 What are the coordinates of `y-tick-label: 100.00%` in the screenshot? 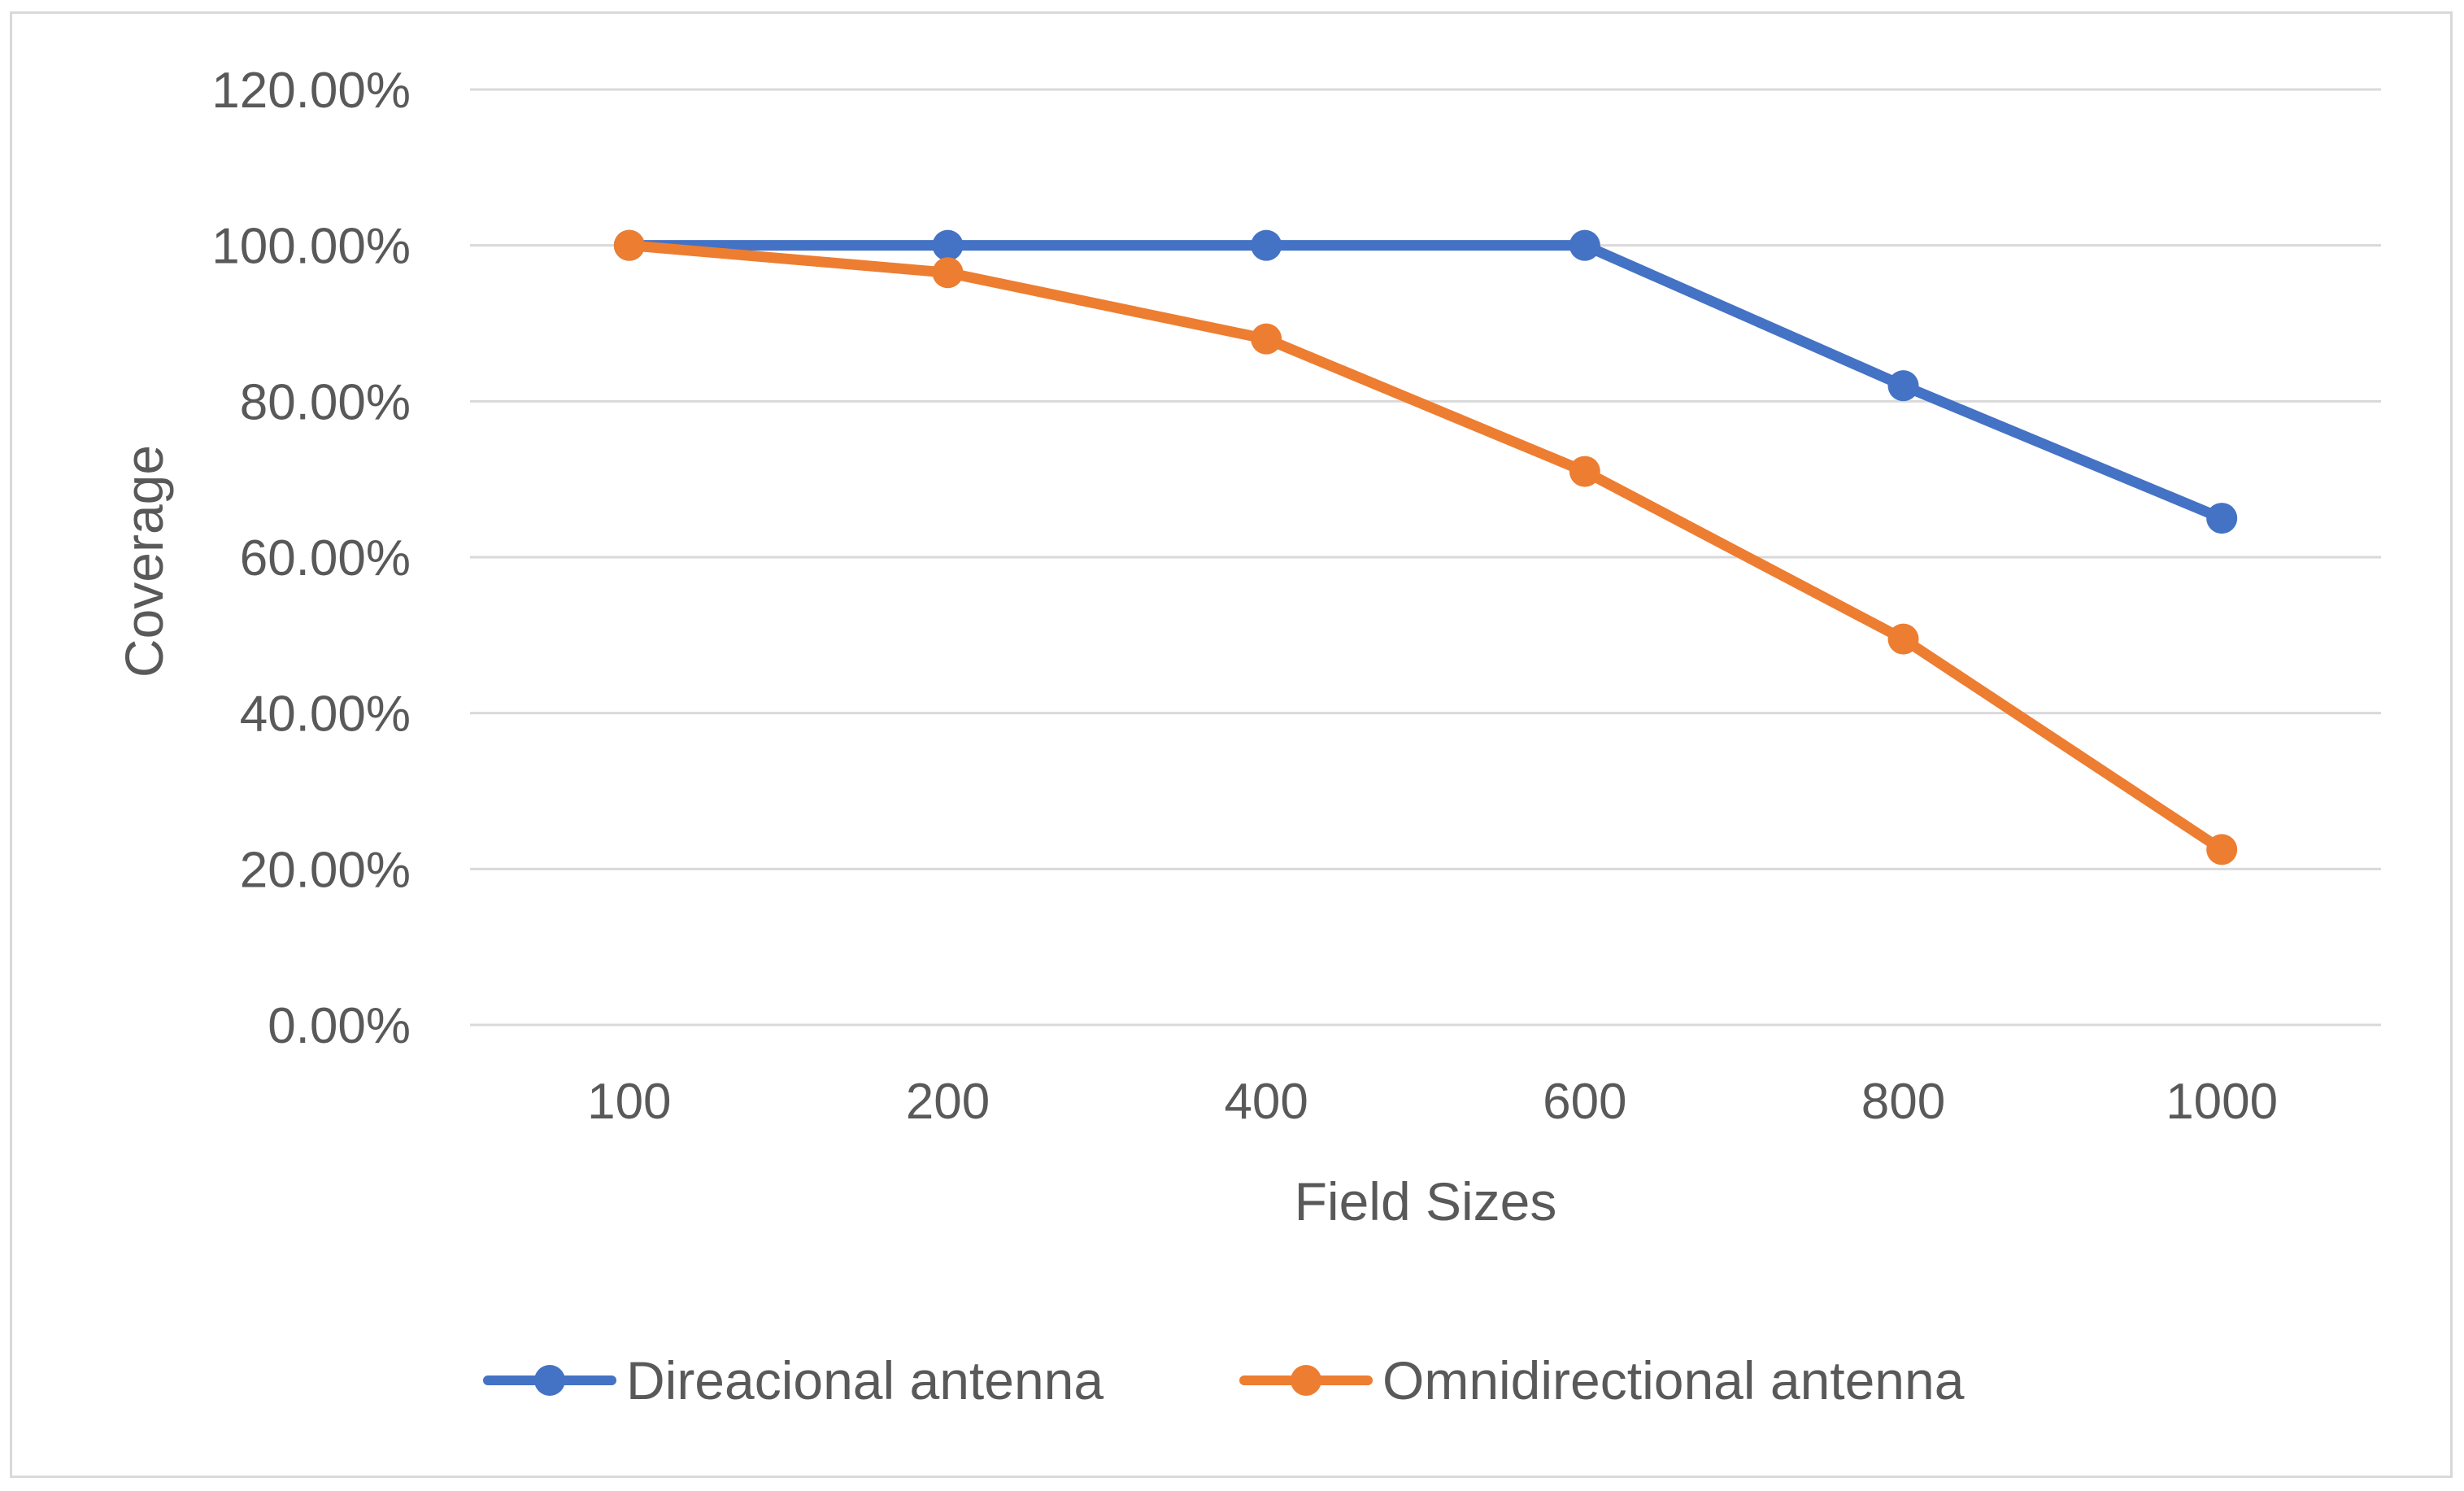 It's located at (311, 247).